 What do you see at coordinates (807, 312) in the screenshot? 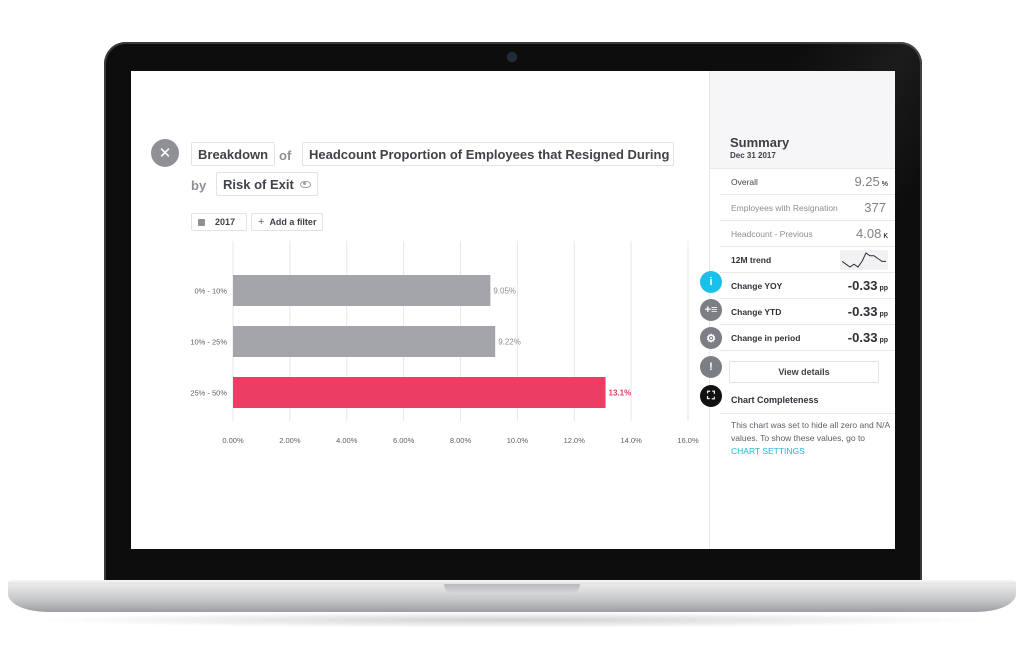
I see `summary-row-change-ytd: Change YTD -0.33 pp` at bounding box center [807, 312].